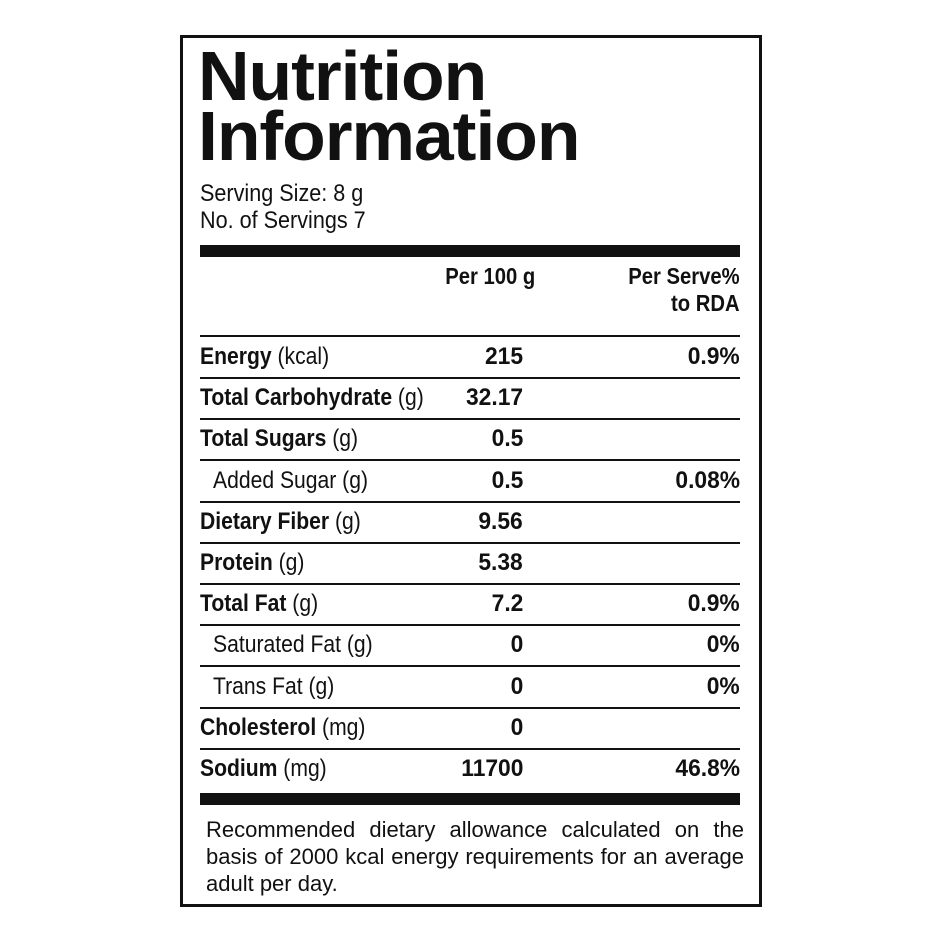 The width and height of the screenshot is (940, 940). Describe the element at coordinates (236, 356) in the screenshot. I see `nutrient: Energy` at that location.